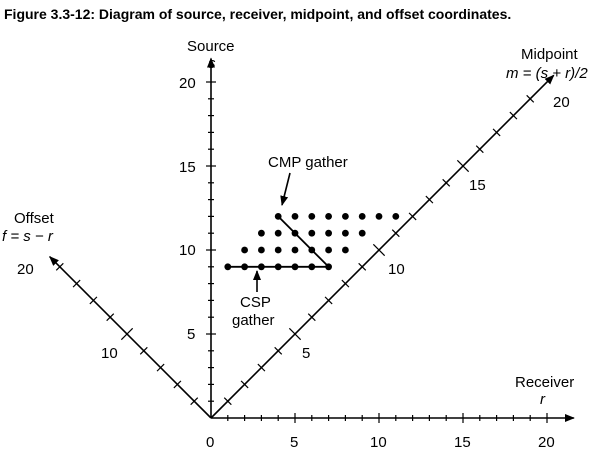  Describe the element at coordinates (187, 250) in the screenshot. I see `source-tick-10: 10` at that location.